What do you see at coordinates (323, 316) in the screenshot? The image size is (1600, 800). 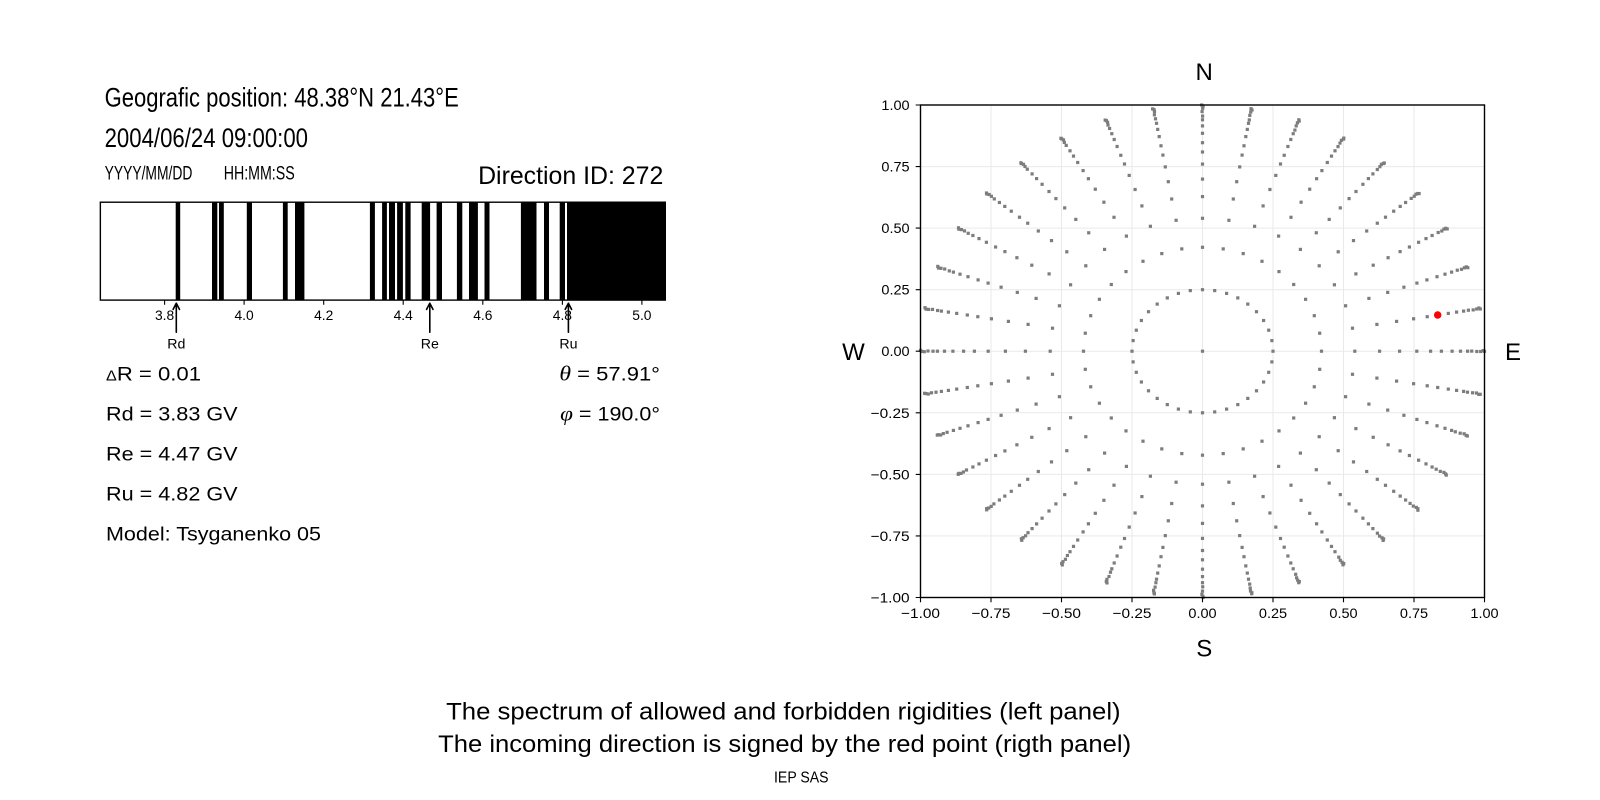 I see `svg-text: 4.2` at bounding box center [323, 316].